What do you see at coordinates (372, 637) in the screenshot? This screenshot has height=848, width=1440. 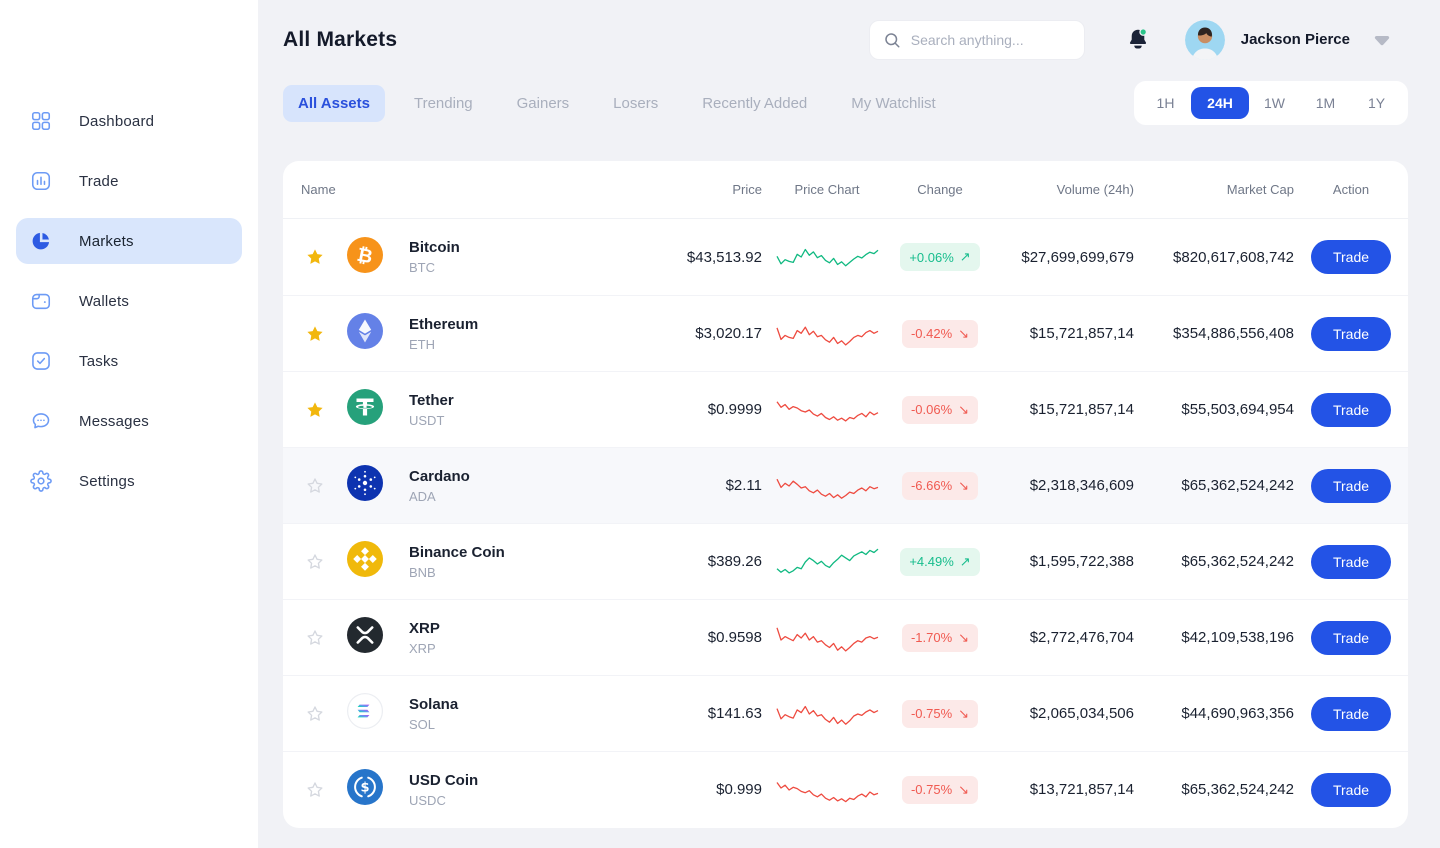 I see `xrp-coin-icon` at bounding box center [372, 637].